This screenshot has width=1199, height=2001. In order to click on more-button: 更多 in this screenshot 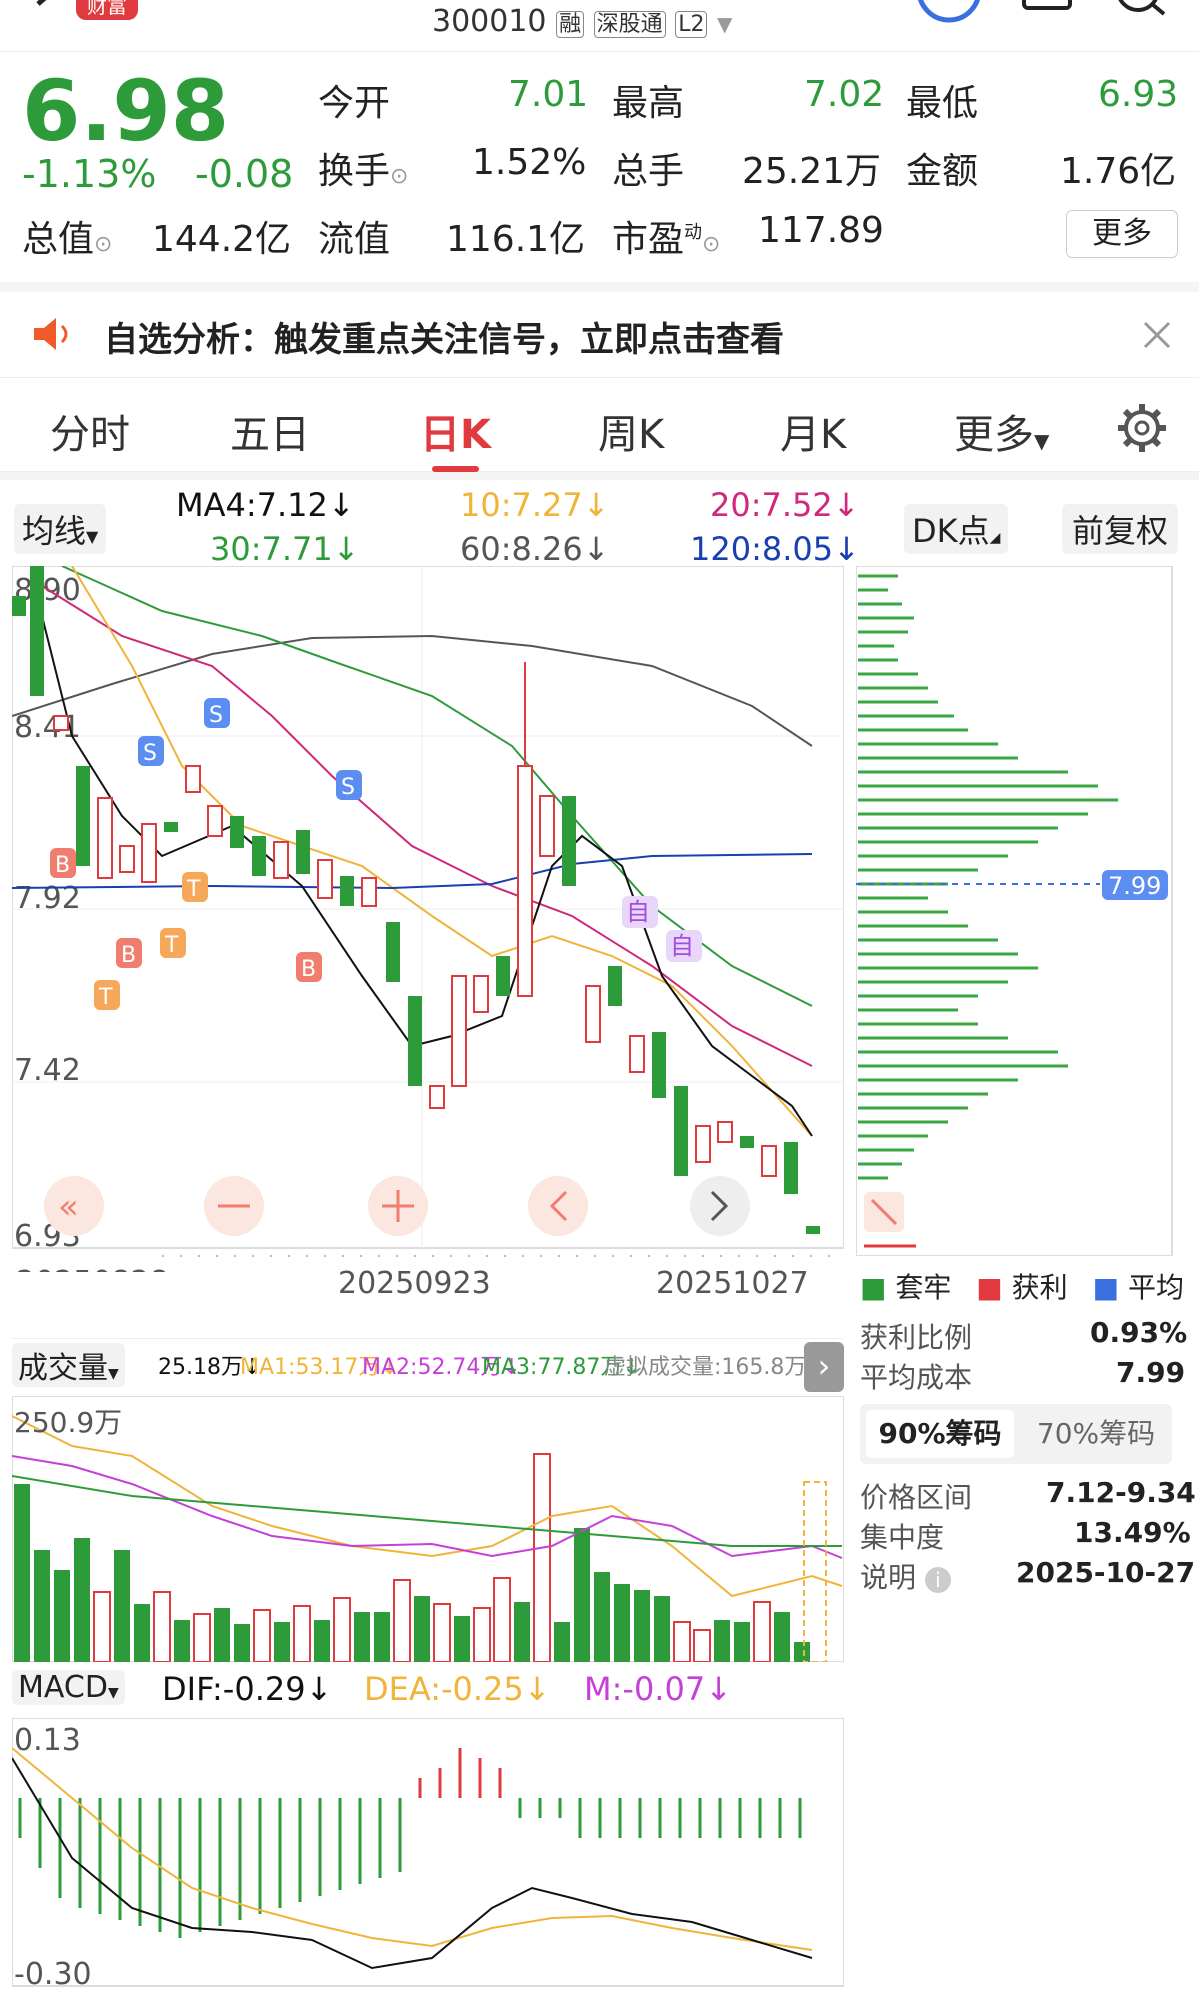, I will do `click(1122, 234)`.